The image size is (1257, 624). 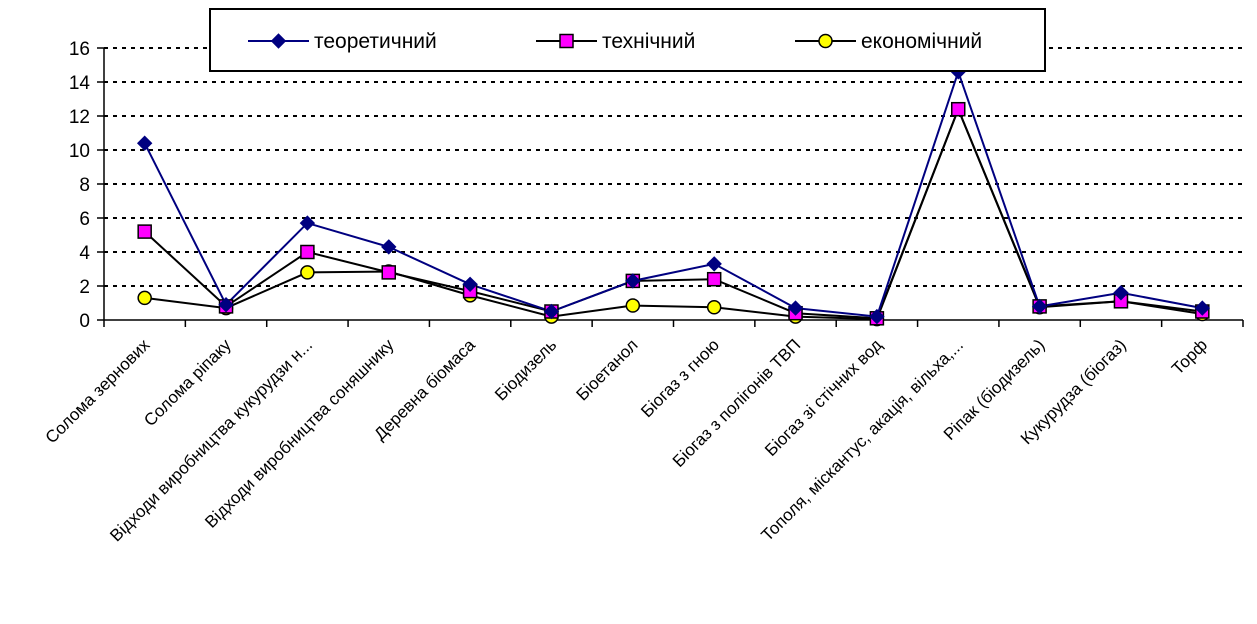 What do you see at coordinates (1189, 356) in the screenshot?
I see `x-tick-label: Торф` at bounding box center [1189, 356].